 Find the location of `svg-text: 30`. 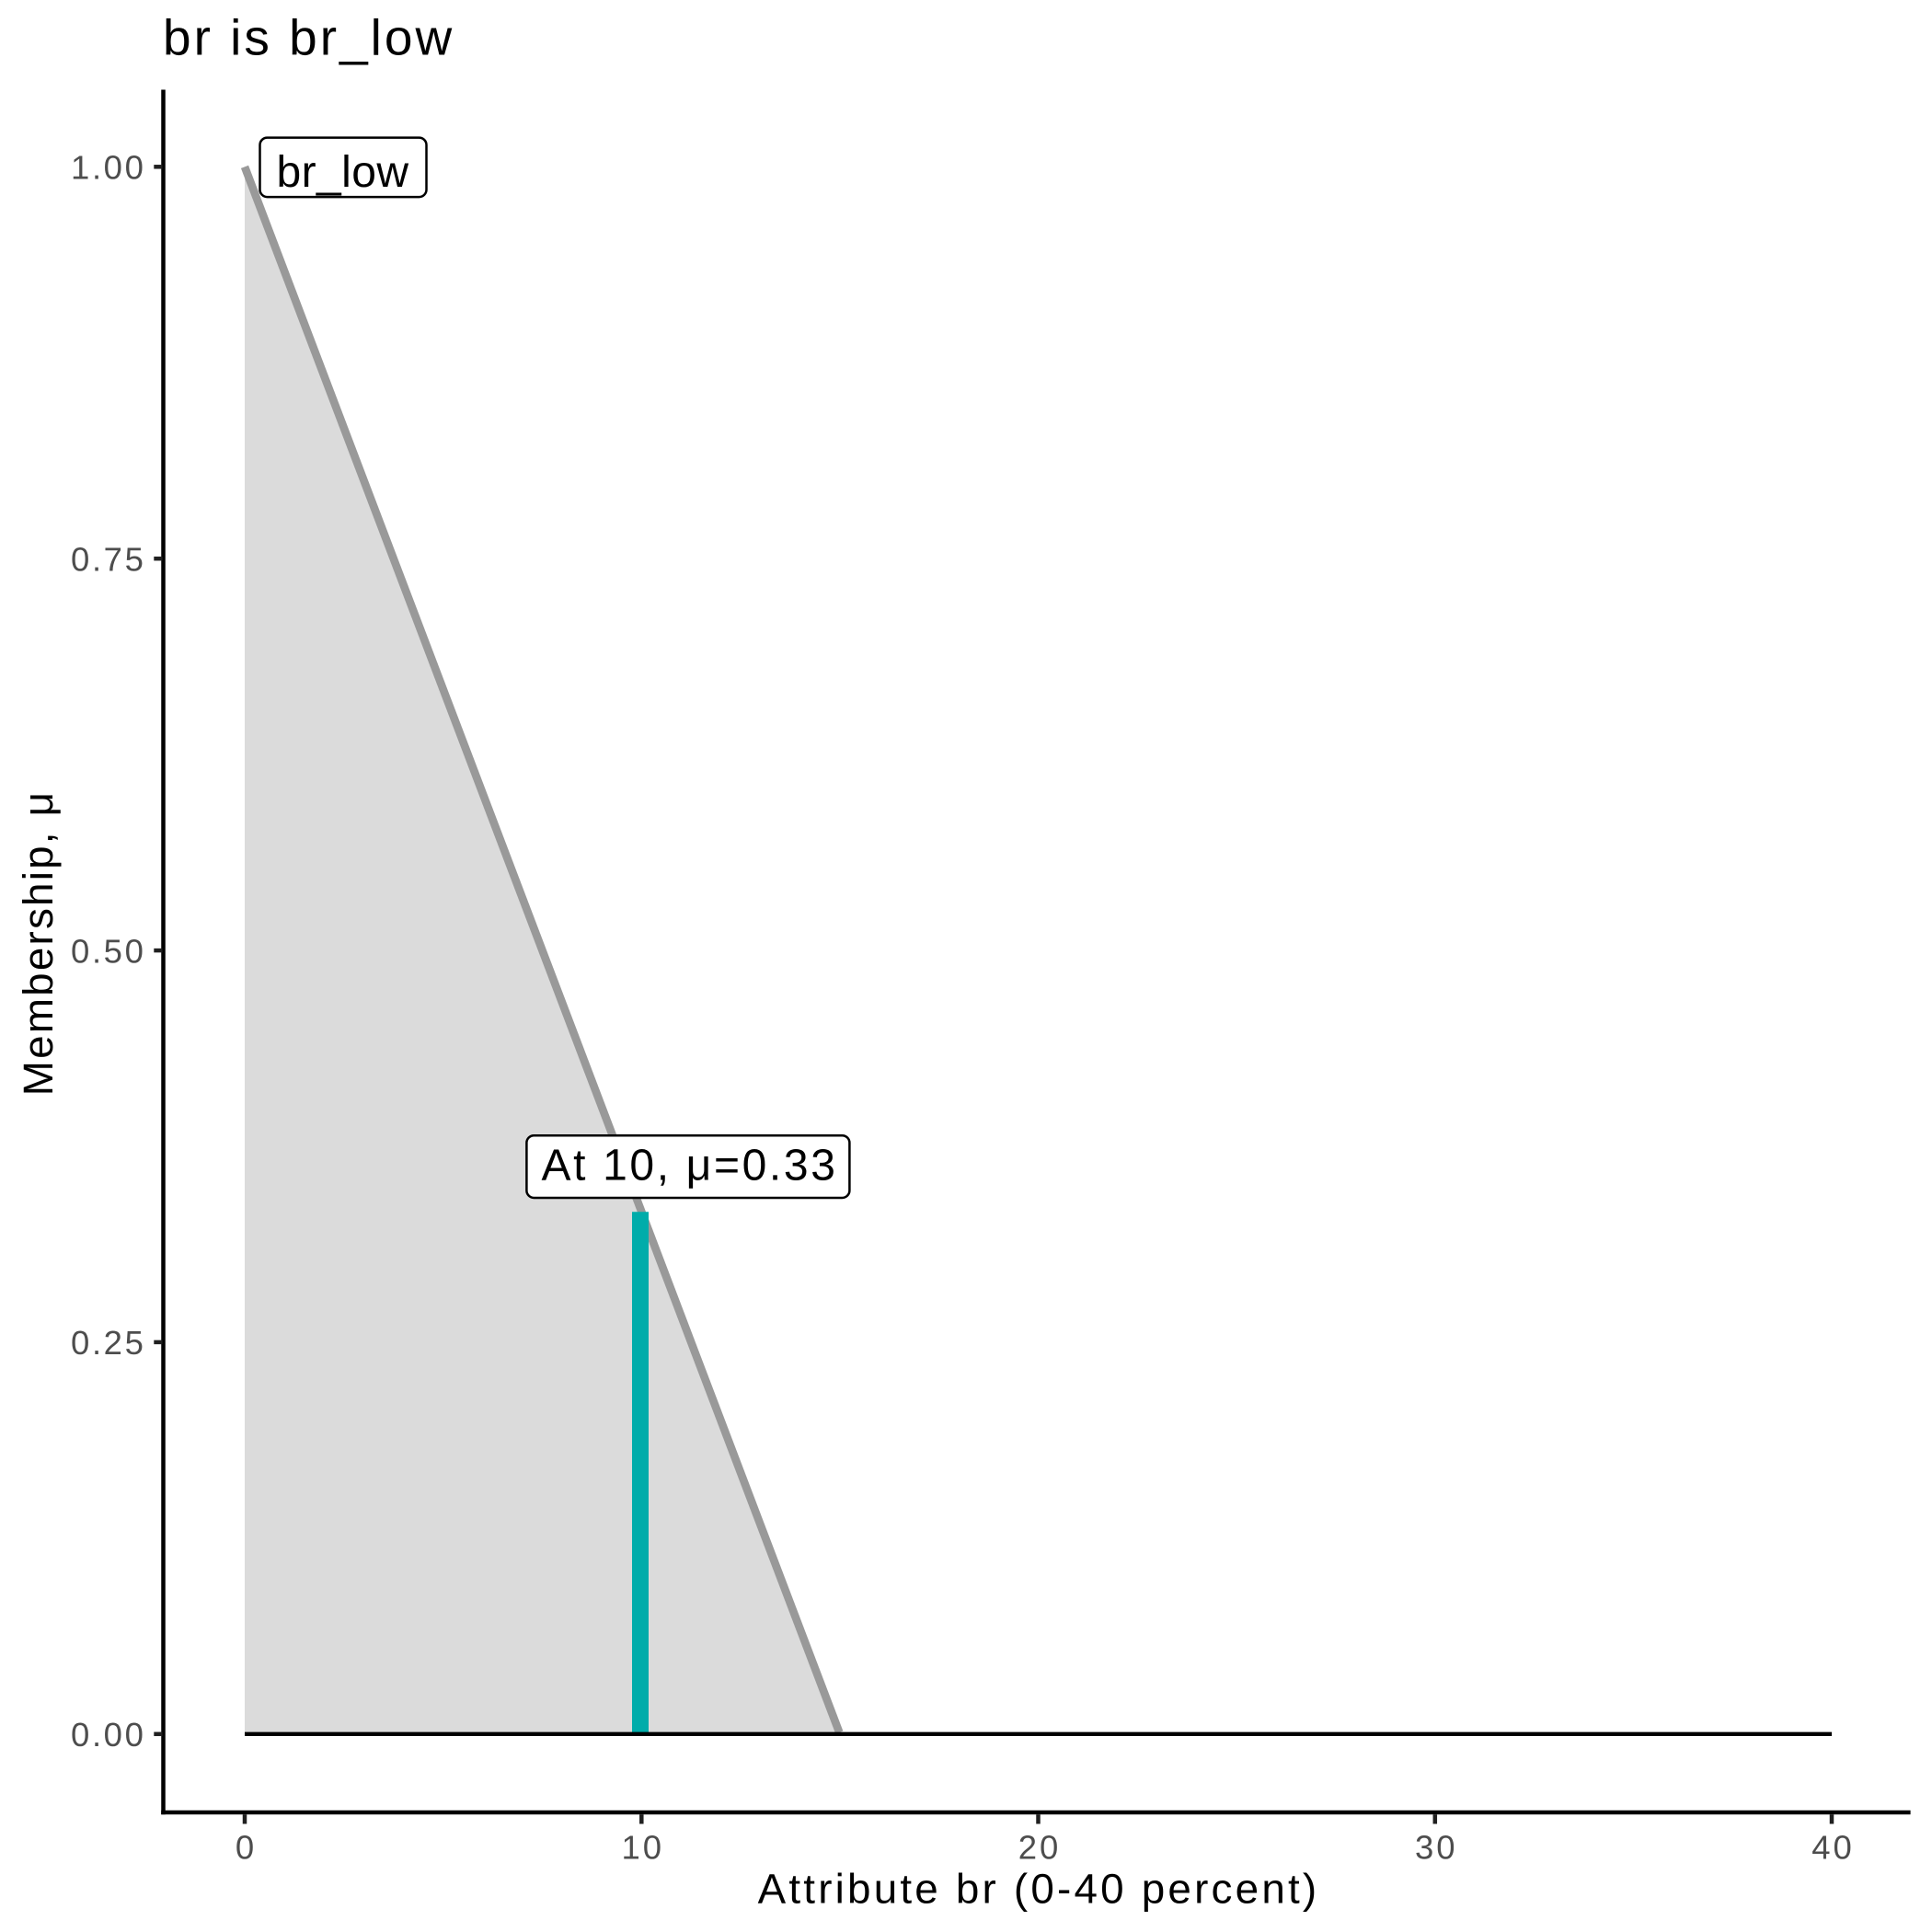

svg-text: 30 is located at coordinates (1436, 1848).